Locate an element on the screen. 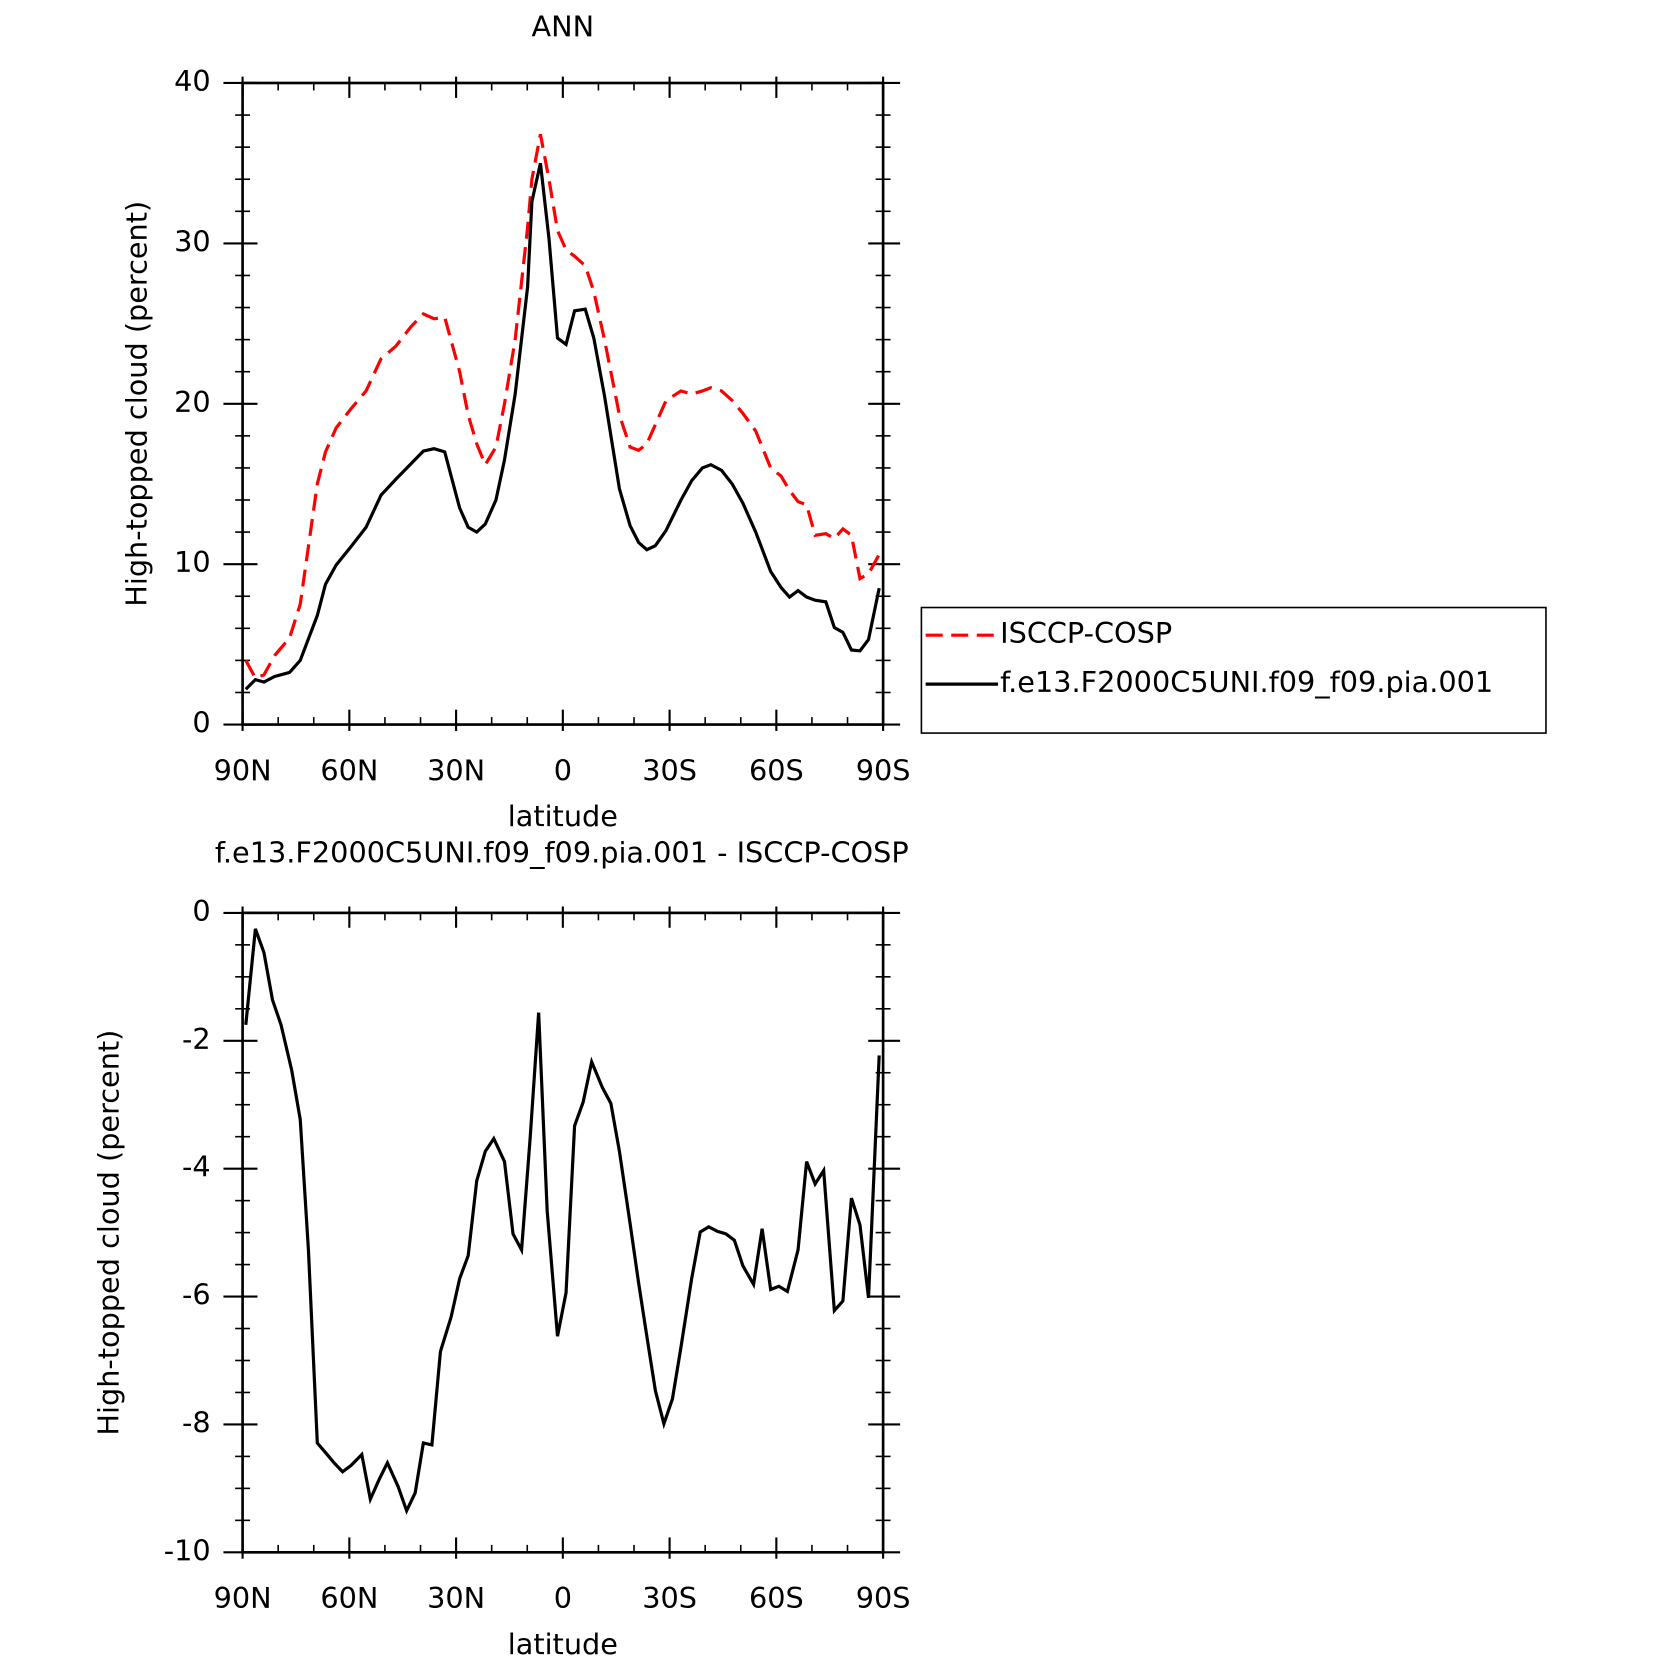  legend-box is located at coordinates (1233, 670).